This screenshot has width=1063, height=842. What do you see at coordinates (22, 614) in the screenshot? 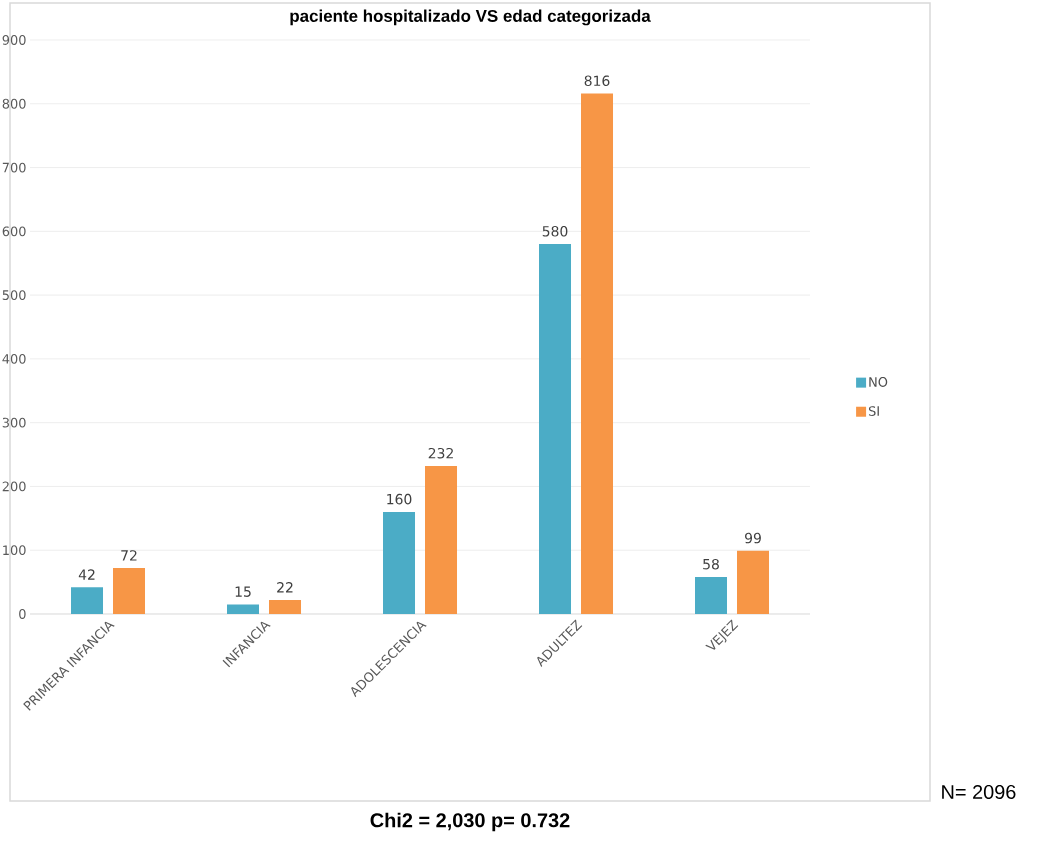
I see `y-tick-label: 0` at bounding box center [22, 614].